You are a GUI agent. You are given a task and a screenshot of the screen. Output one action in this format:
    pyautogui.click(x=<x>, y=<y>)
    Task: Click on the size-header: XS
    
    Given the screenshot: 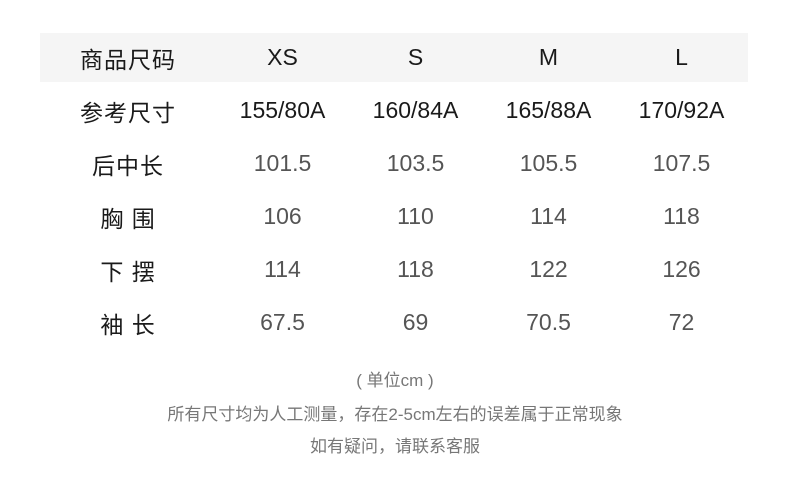 What is the action you would take?
    pyautogui.click(x=282, y=57)
    